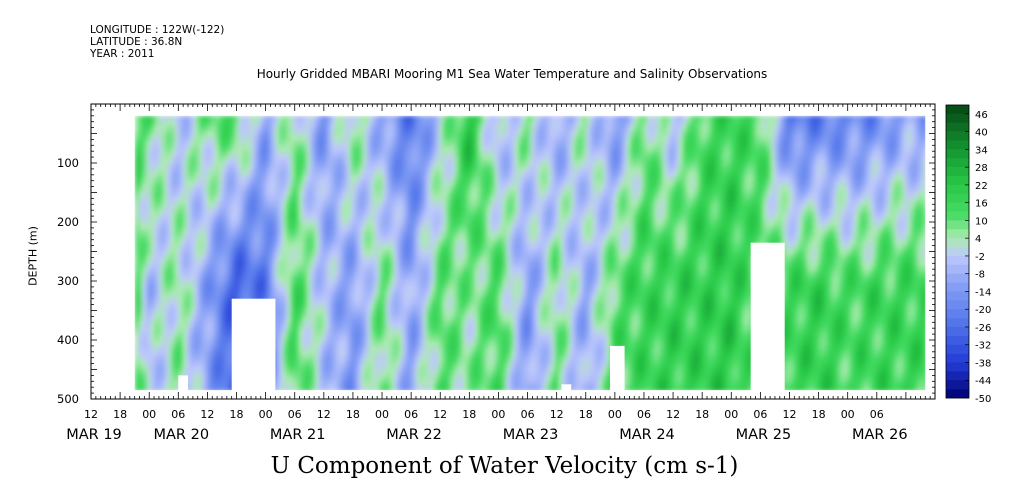 Image resolution: width=1009 pixels, height=504 pixels. Describe the element at coordinates (68, 222) in the screenshot. I see `y-tick-label: 200` at that location.